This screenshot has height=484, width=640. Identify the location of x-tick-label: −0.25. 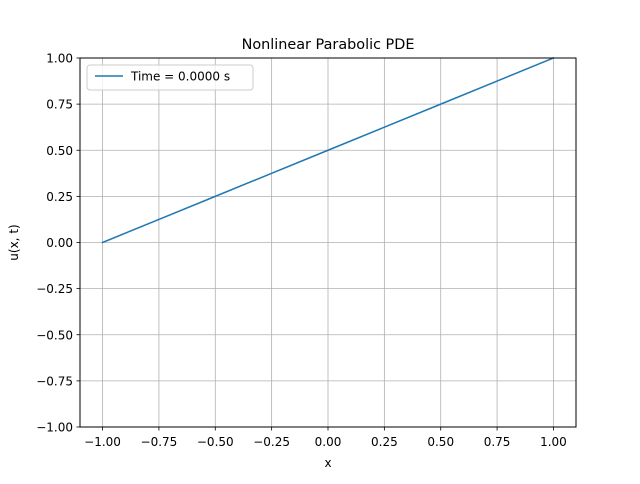
(271, 442).